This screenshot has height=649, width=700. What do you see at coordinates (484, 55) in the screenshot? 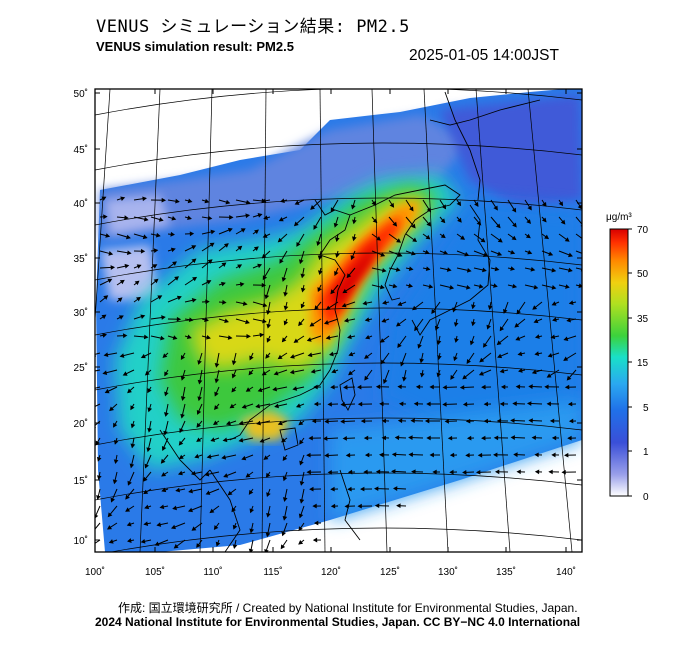
I see `forecast-timestamp: 2025-01-05 14:00JST` at bounding box center [484, 55].